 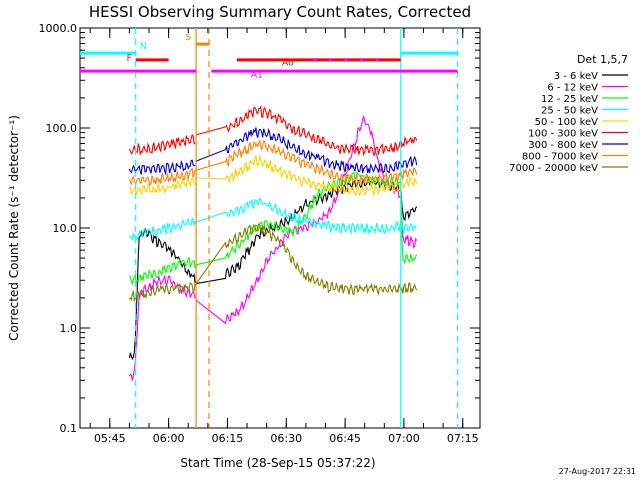 What do you see at coordinates (563, 134) in the screenshot?
I see `legend-label-6: 100 - 300 keV` at bounding box center [563, 134].